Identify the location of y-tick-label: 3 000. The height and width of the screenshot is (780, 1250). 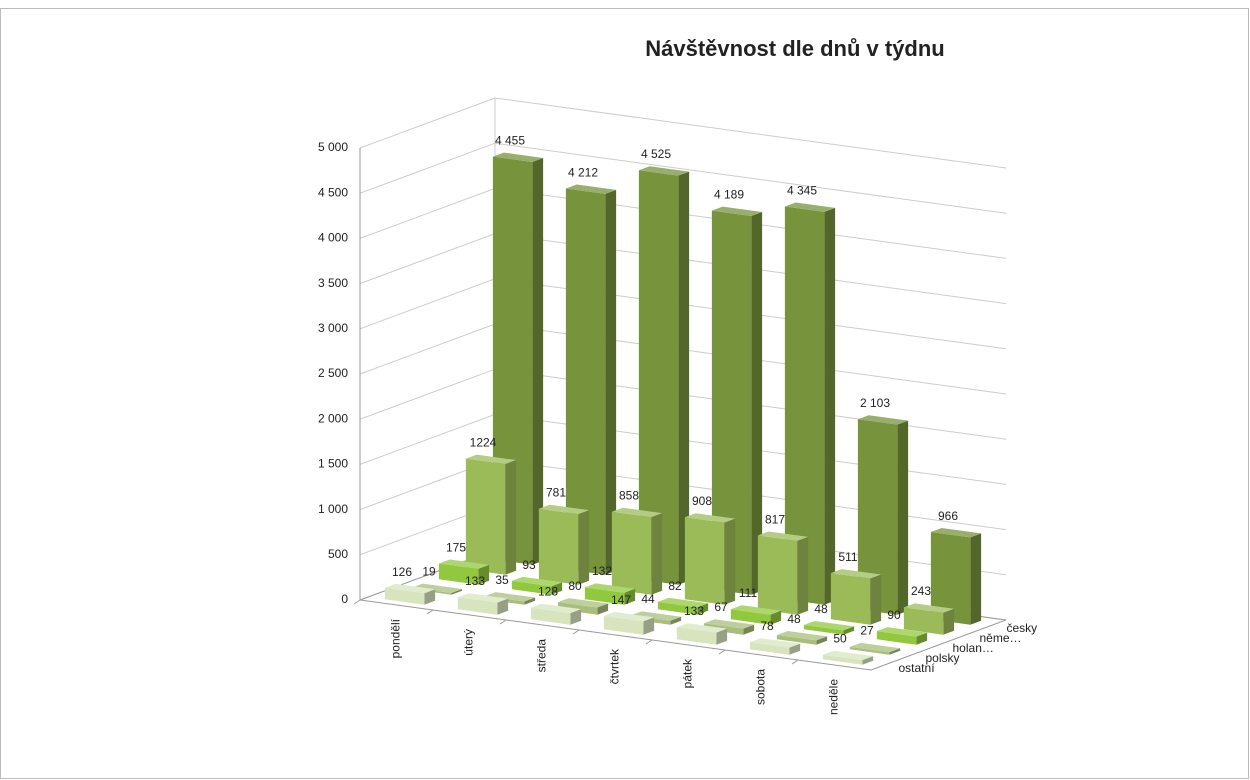
(333, 328).